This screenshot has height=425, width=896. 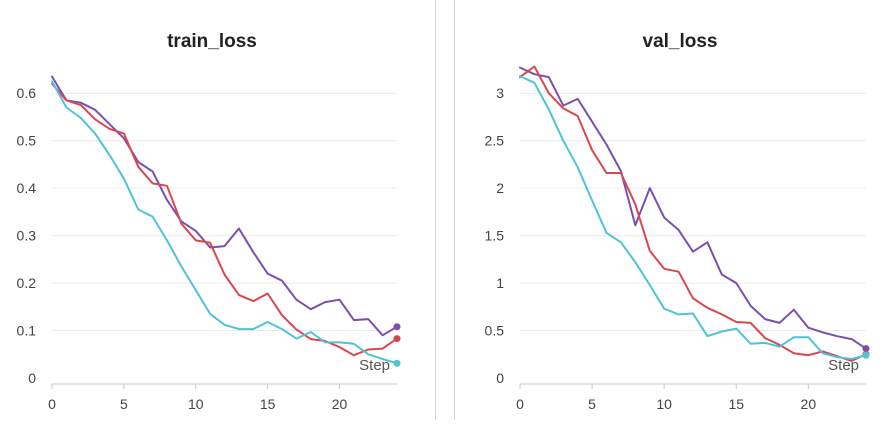 I want to click on y-tick-label: 0.4, so click(x=27, y=188).